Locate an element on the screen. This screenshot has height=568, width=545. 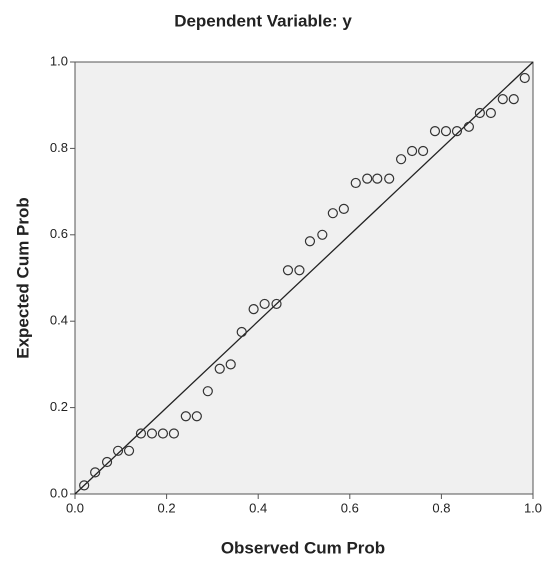
y-tick-label: 0.0 is located at coordinates (59, 492).